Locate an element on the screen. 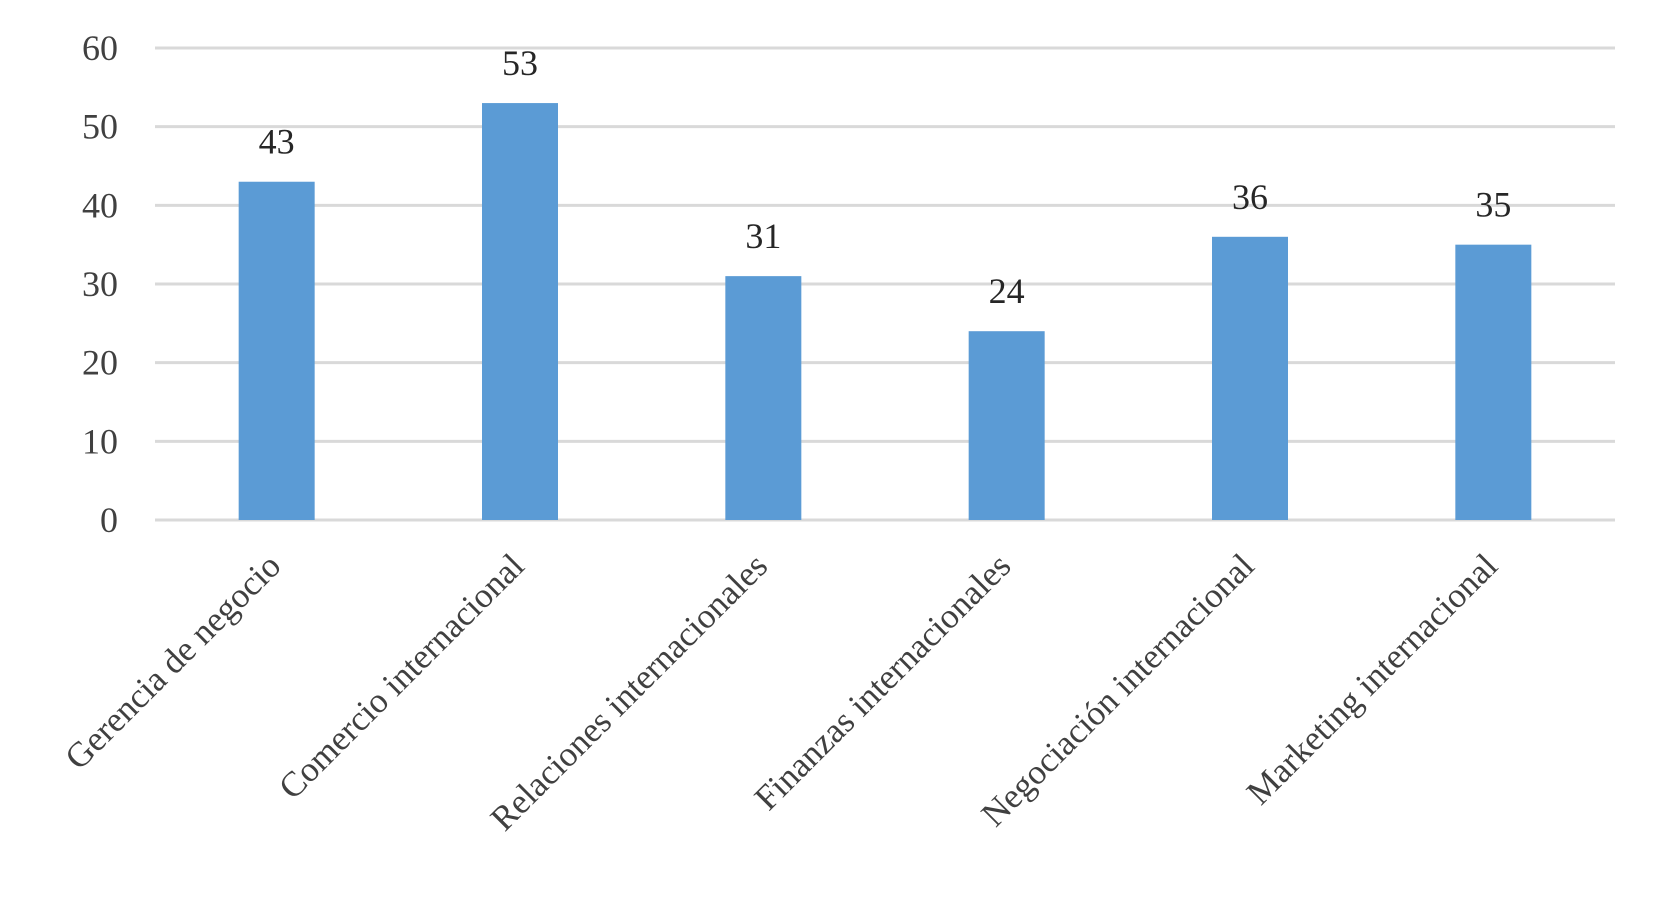 The image size is (1654, 908). x-tick-label: Marketing internacional is located at coordinates (1372, 679).